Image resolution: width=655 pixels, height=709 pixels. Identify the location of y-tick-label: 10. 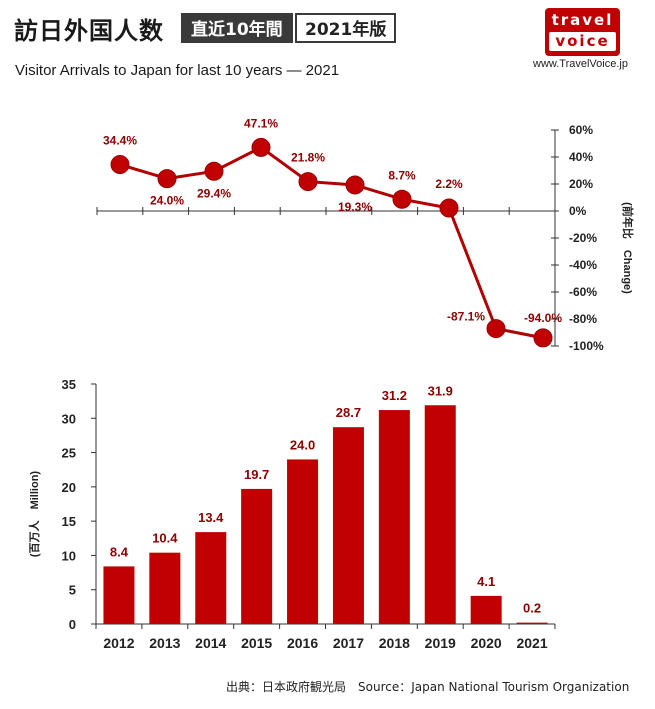
(69, 555).